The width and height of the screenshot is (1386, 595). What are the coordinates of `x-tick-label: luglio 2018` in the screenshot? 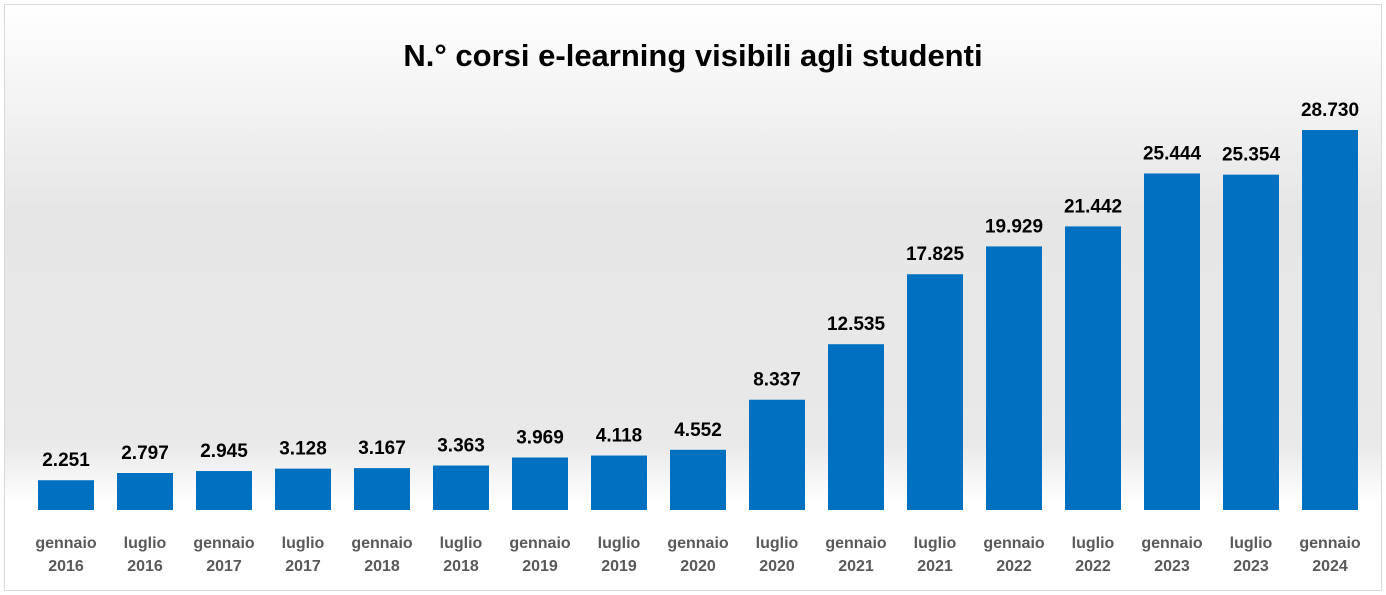 It's located at (461, 555).